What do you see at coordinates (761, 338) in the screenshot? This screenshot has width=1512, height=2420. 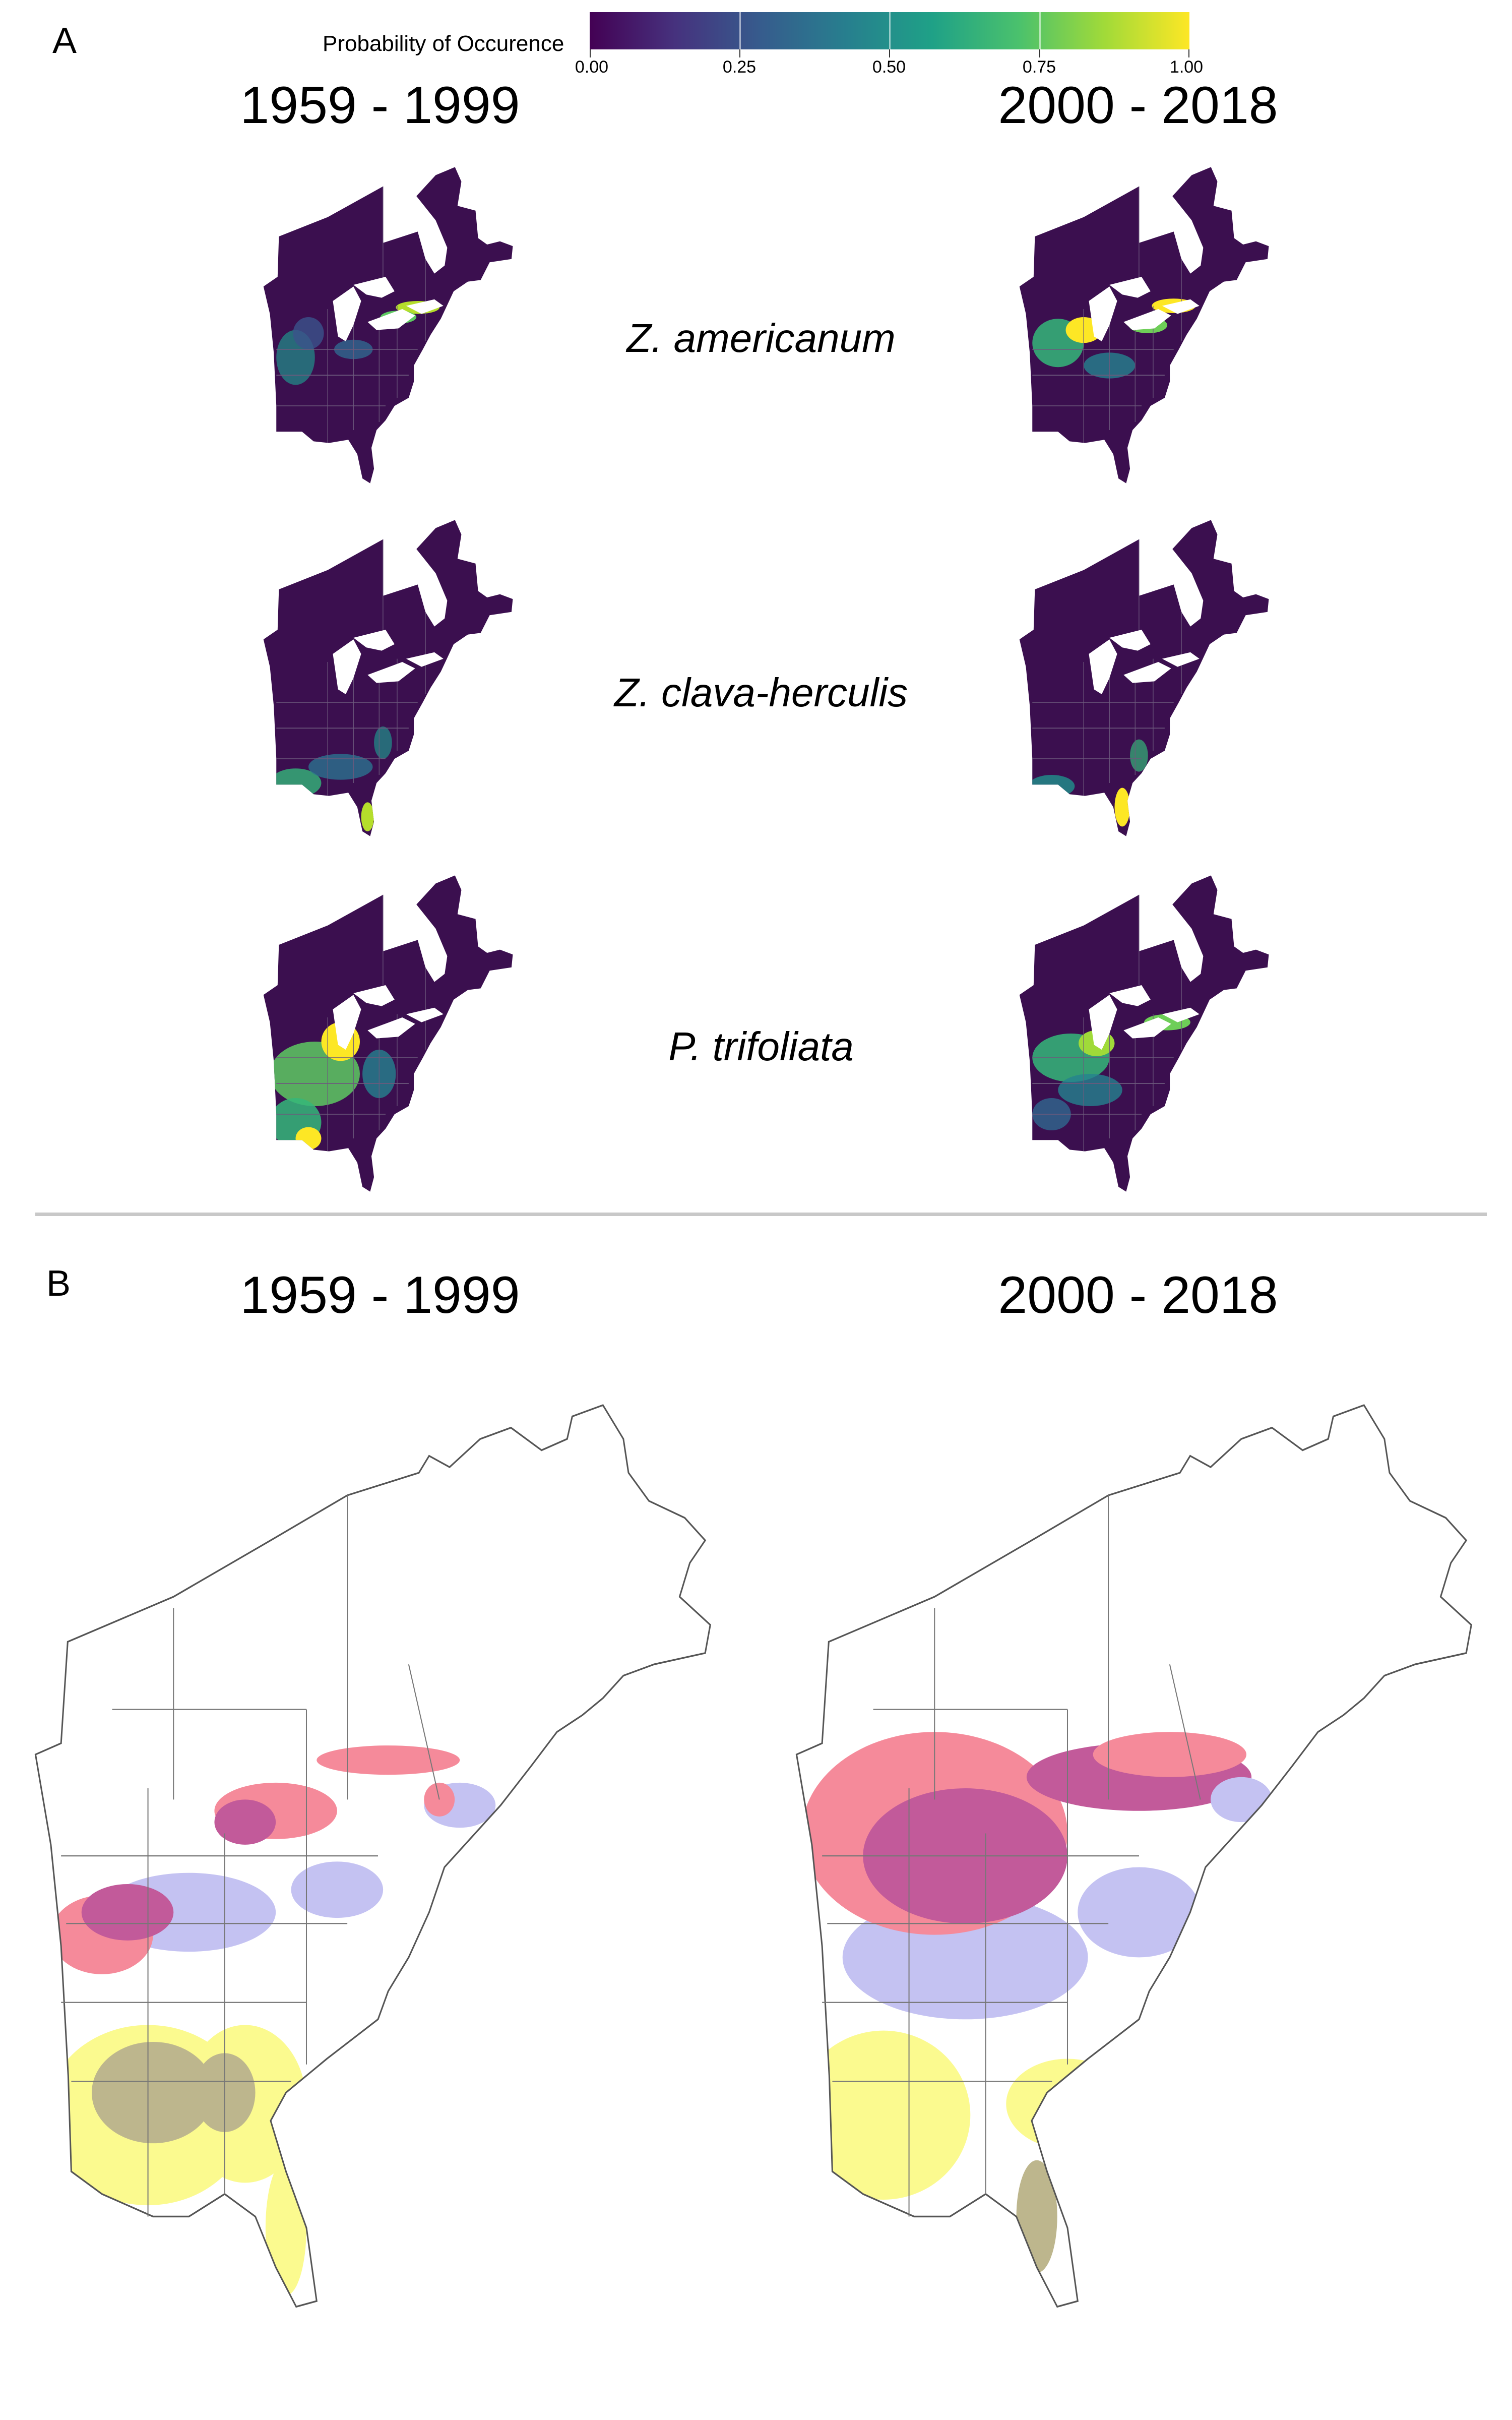 I see `species-label: Z. americanum` at bounding box center [761, 338].